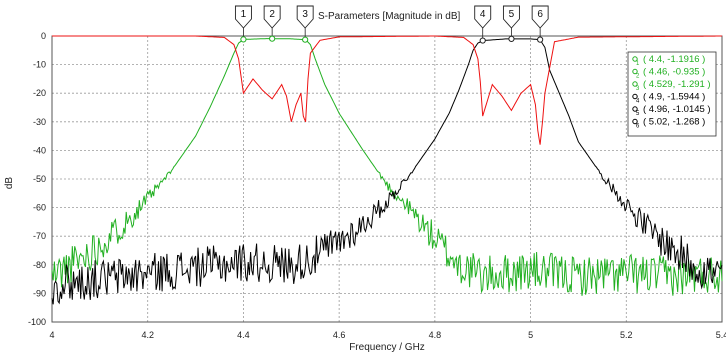  What do you see at coordinates (674, 59) in the screenshot?
I see `legend-entry: ( 4.4, -1.1916 )` at bounding box center [674, 59].